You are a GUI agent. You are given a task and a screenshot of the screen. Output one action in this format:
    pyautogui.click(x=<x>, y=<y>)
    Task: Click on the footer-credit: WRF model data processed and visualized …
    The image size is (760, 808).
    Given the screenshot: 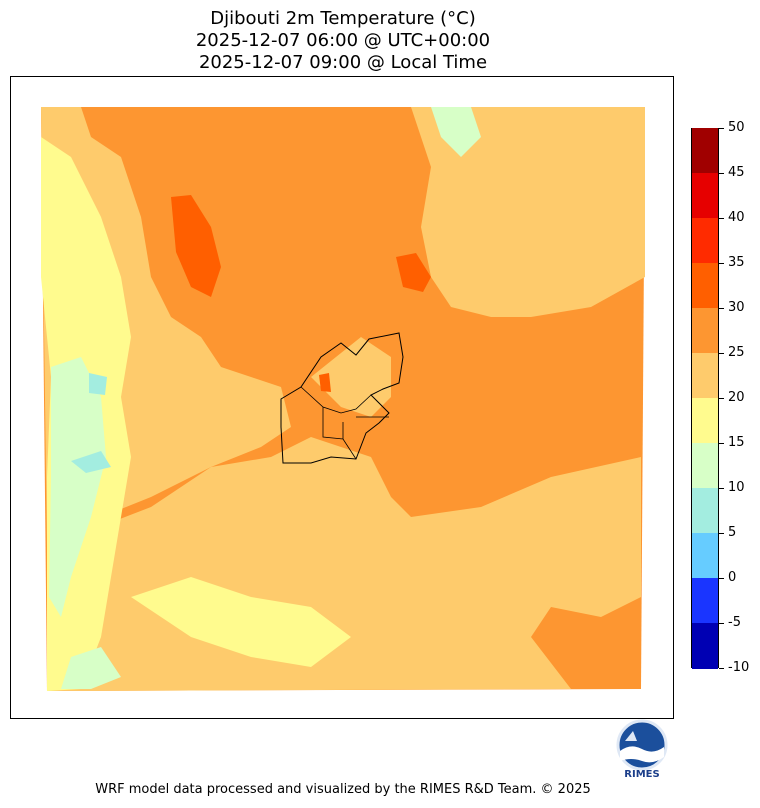 What is the action you would take?
    pyautogui.click(x=343, y=789)
    